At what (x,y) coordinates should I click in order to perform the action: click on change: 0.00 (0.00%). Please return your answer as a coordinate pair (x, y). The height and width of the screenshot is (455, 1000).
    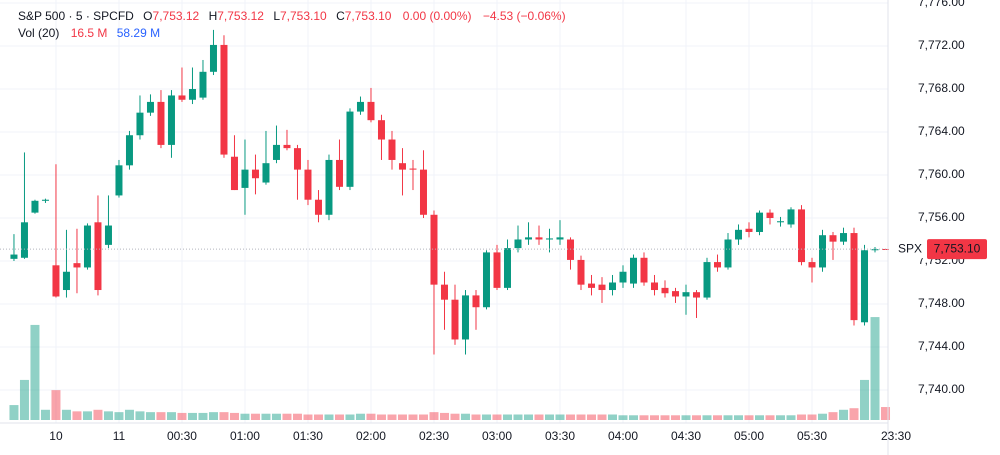
    Looking at the image, I should click on (437, 16).